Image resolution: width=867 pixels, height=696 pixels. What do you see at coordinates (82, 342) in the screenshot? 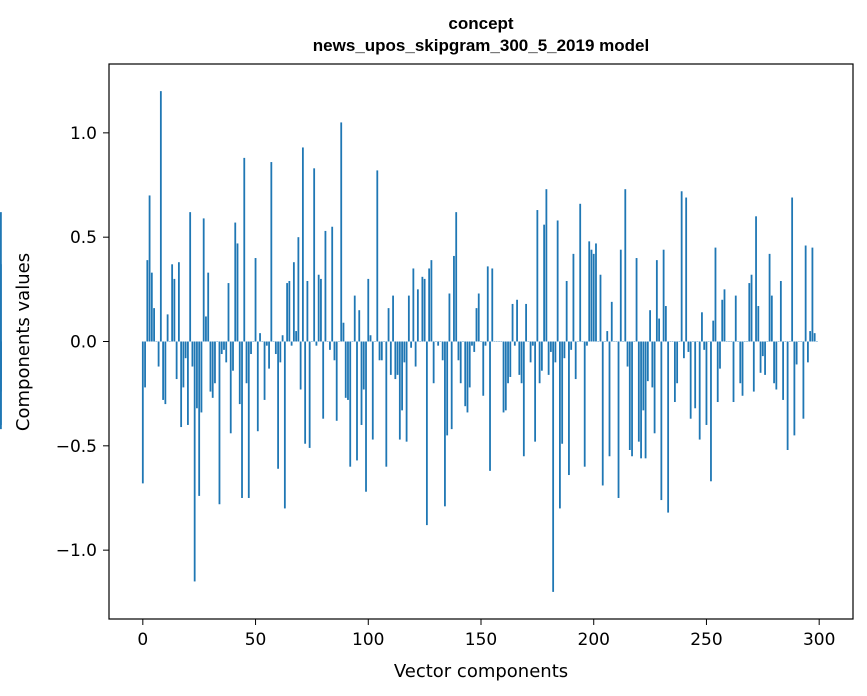
I see `y-axis: −1.0 −0.5 0.0 0.5 1.0` at bounding box center [82, 342].